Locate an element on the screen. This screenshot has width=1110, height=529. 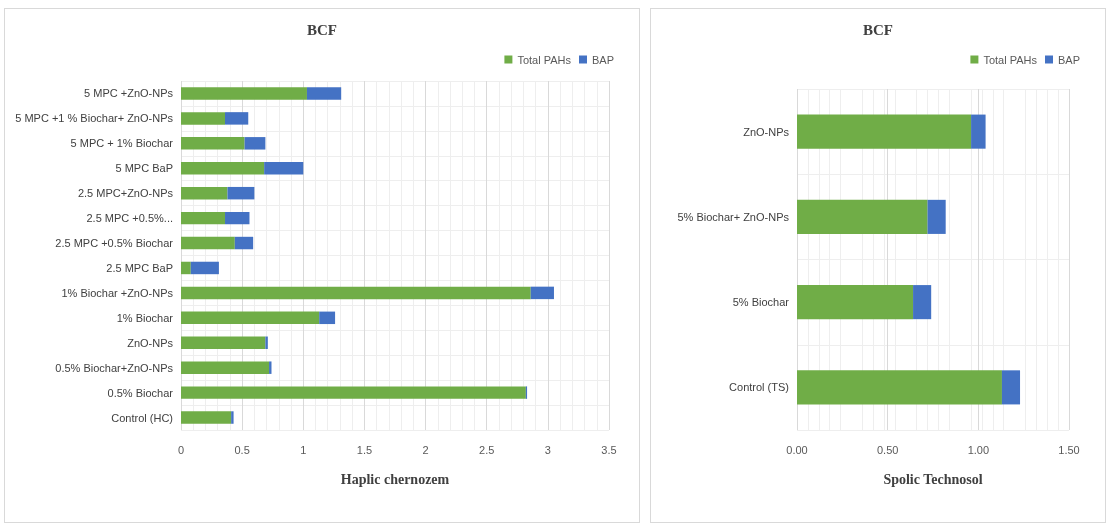
x-tick-label: 1 is located at coordinates (303, 449).